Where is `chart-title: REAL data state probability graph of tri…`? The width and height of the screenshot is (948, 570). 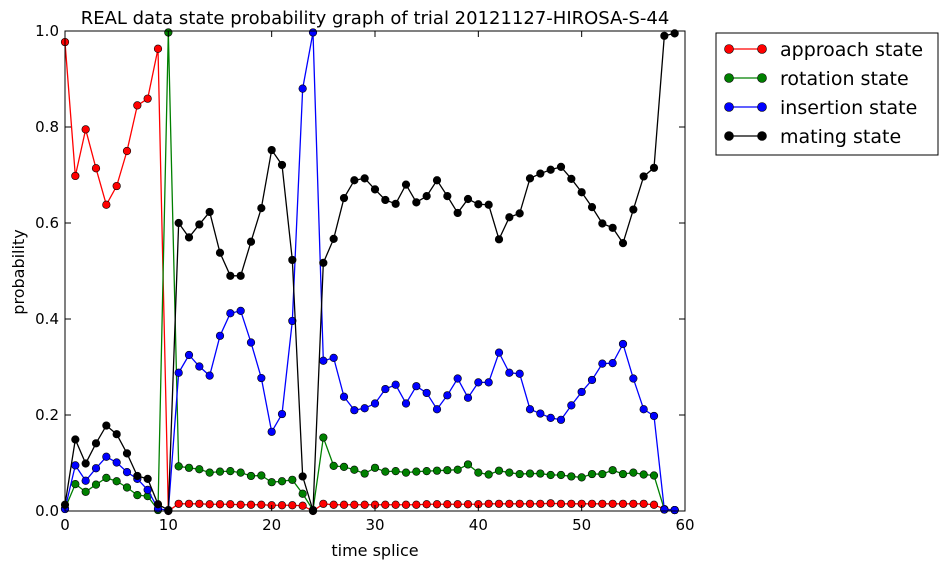
chart-title: REAL data state probability graph of tri… is located at coordinates (375, 18).